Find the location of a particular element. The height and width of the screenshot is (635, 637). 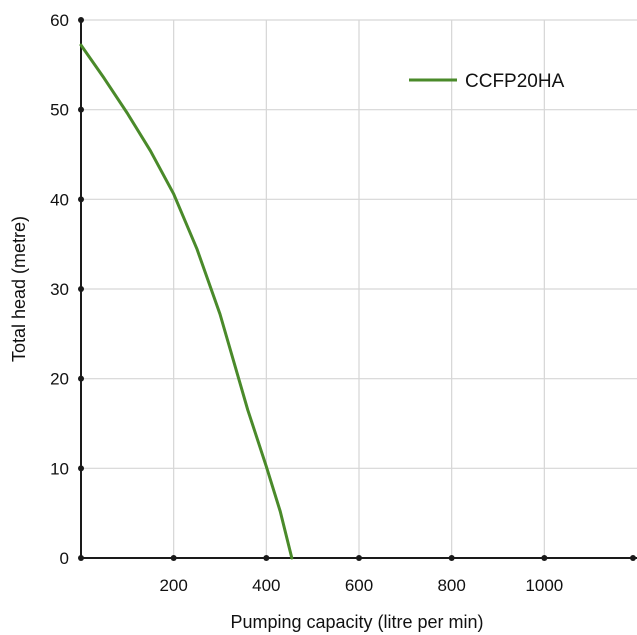

x-axis-title: Pumping capacity (litre per min) is located at coordinates (356, 622).